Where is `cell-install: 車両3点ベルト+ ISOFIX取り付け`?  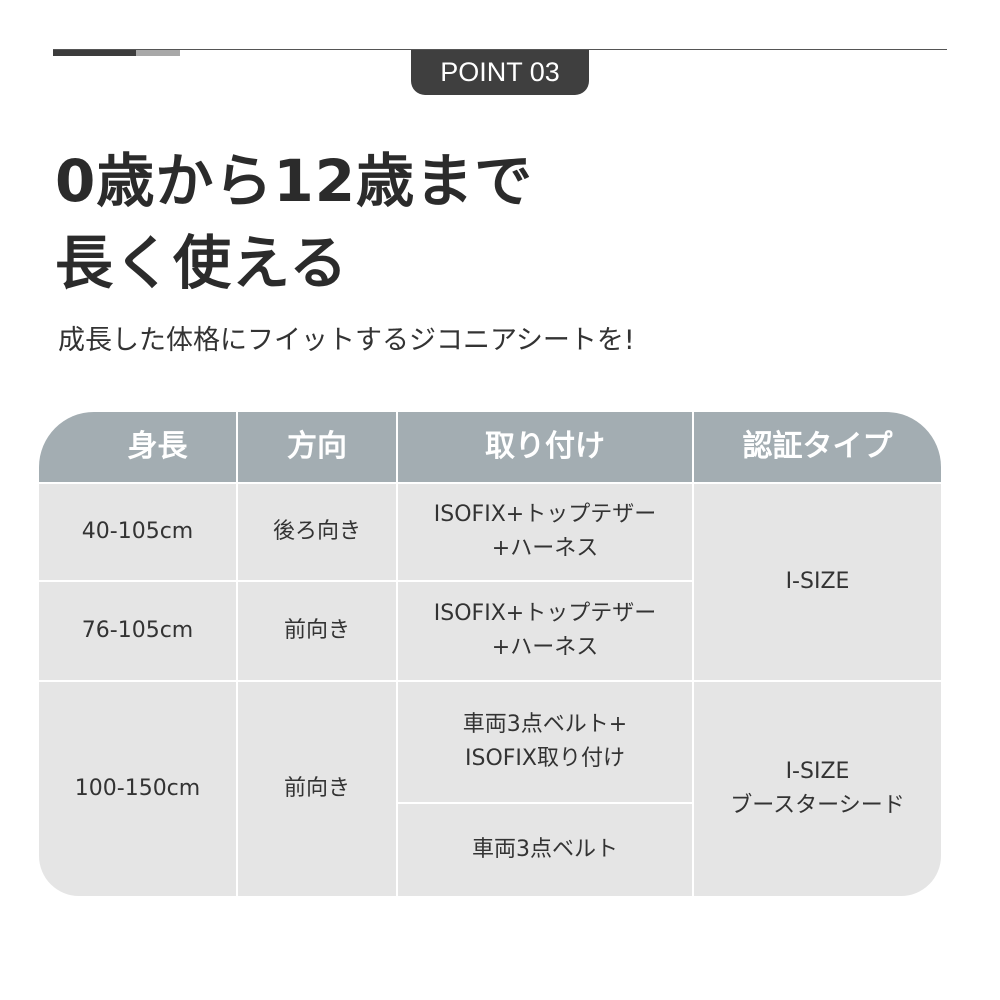
cell-install: 車両3点ベルト+ ISOFIX取り付け is located at coordinates (546, 743).